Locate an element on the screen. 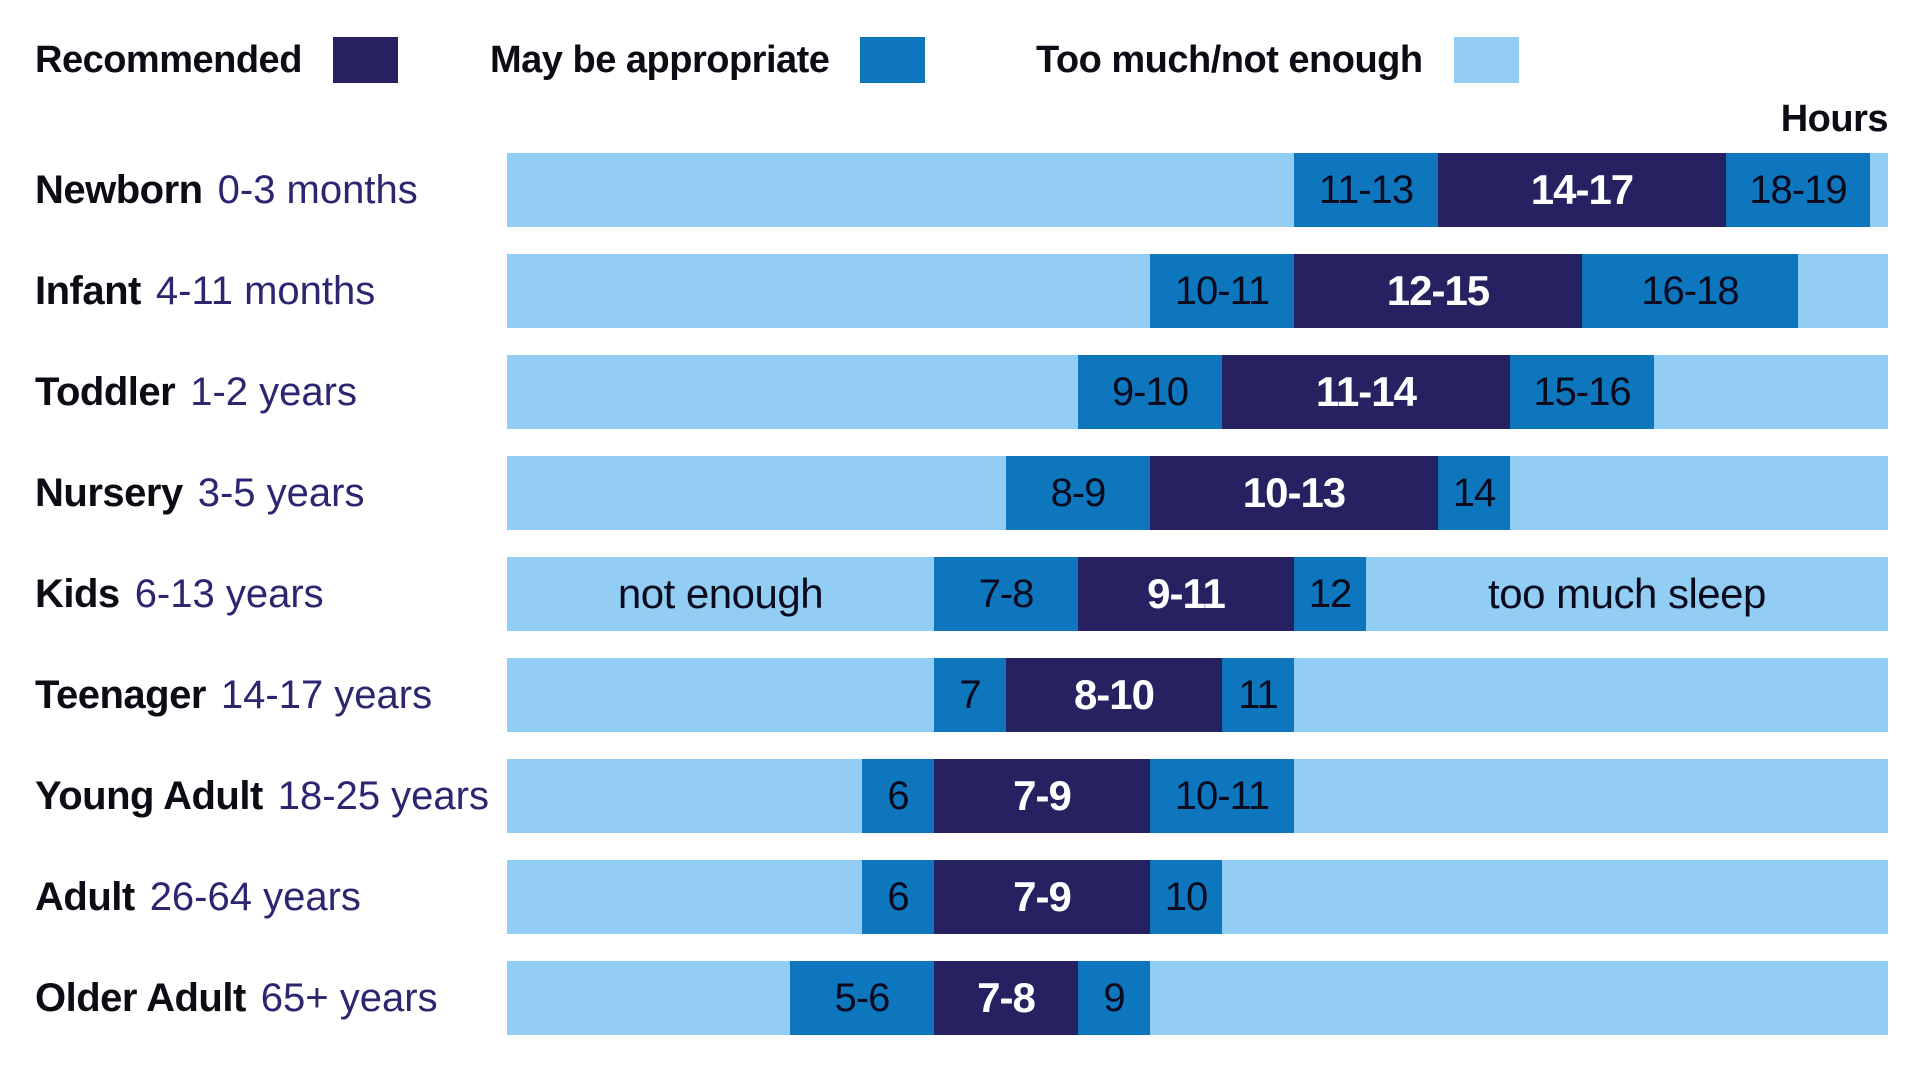  bar-segment-light: not enough is located at coordinates (720, 594).